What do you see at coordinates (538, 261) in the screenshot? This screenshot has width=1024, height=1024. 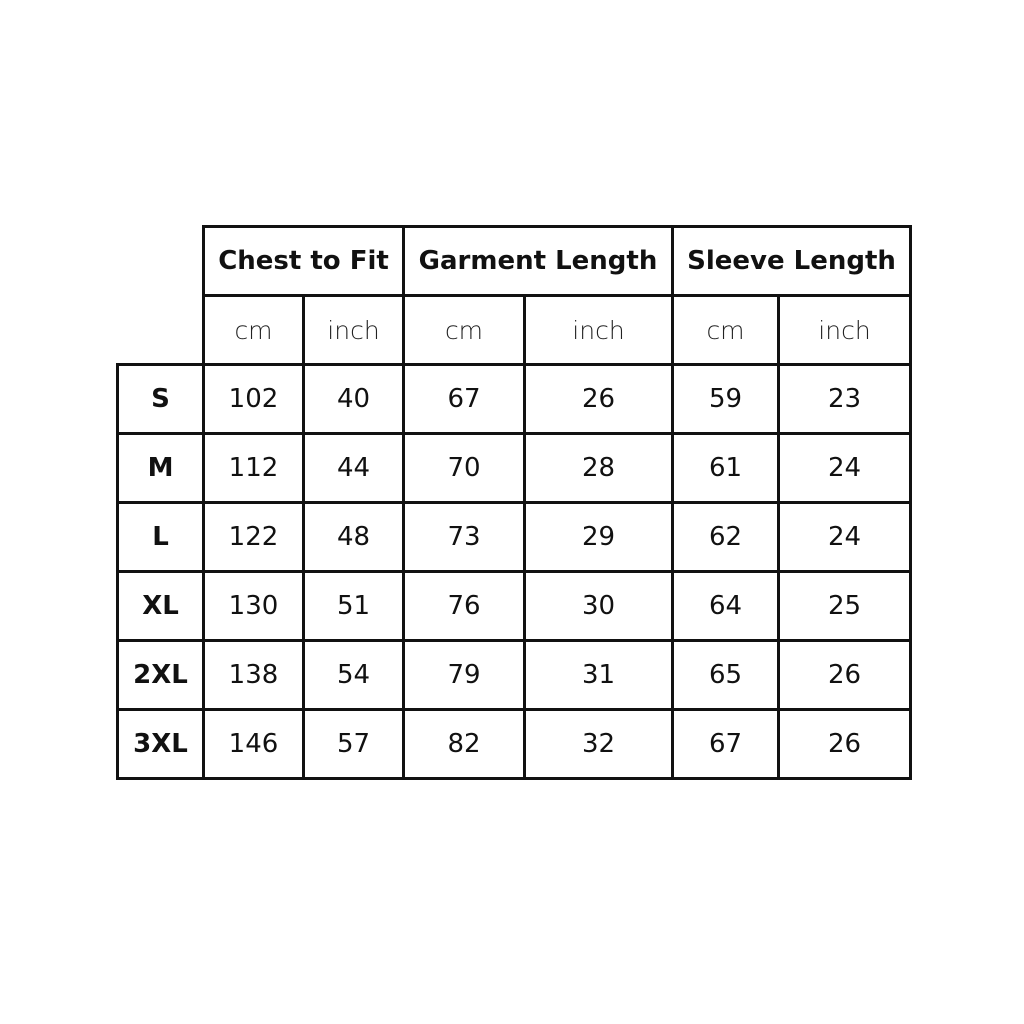 I see `column-group-header: Garment Length` at bounding box center [538, 261].